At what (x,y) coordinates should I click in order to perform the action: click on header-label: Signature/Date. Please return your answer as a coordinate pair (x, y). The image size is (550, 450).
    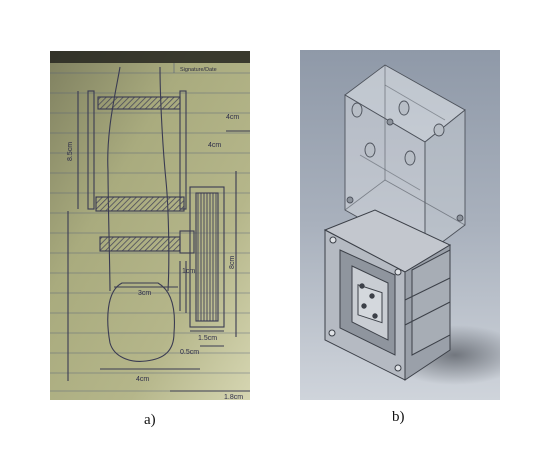
    Looking at the image, I should click on (198, 70).